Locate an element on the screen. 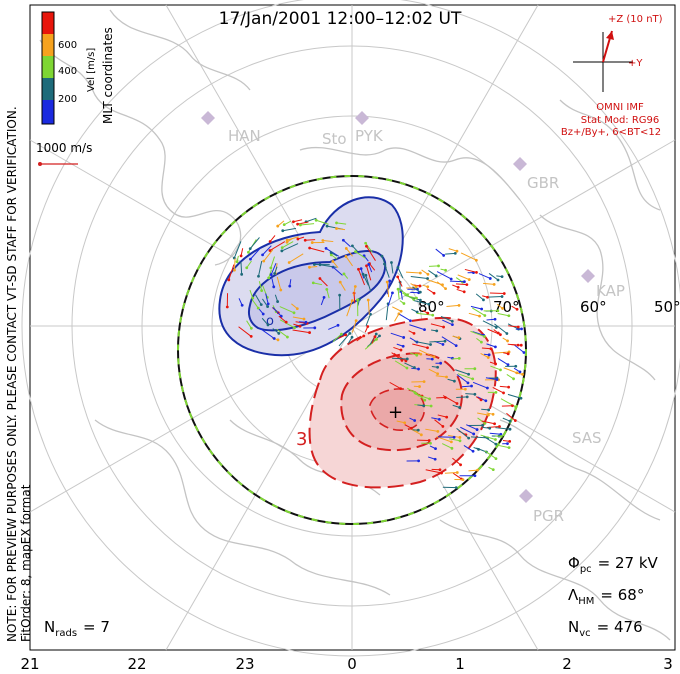  phi-pc-subscript: pc is located at coordinates (586, 569).